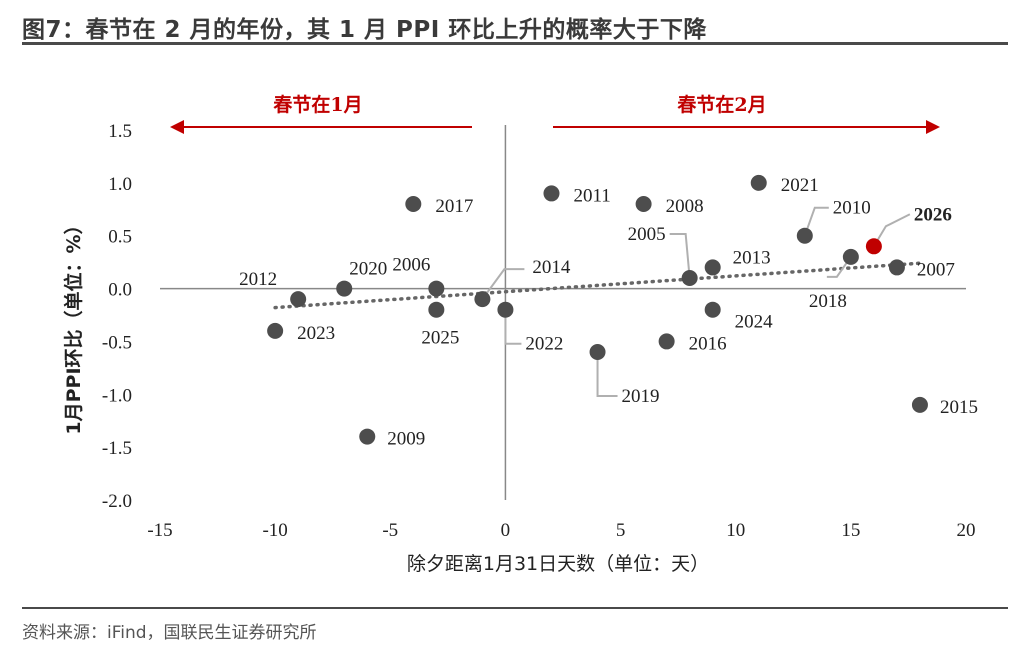 The height and width of the screenshot is (646, 1024). What do you see at coordinates (966, 530) in the screenshot?
I see `x-tick-label: 20` at bounding box center [966, 530].